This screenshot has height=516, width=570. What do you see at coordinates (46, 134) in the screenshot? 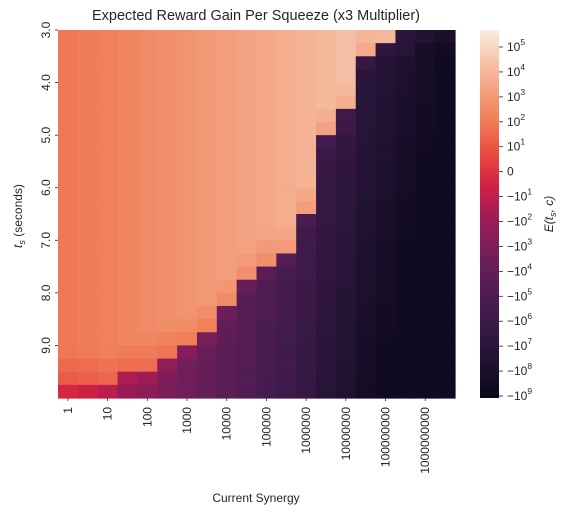
I see `y-tick-label: 5.0` at bounding box center [46, 134].